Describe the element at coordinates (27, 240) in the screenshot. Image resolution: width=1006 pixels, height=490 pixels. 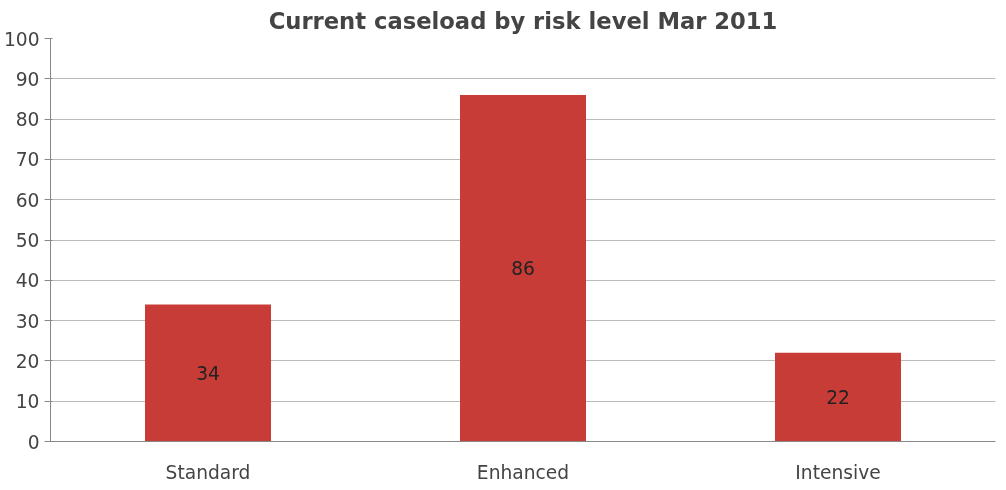
I see `y-tick-label: 50` at that location.